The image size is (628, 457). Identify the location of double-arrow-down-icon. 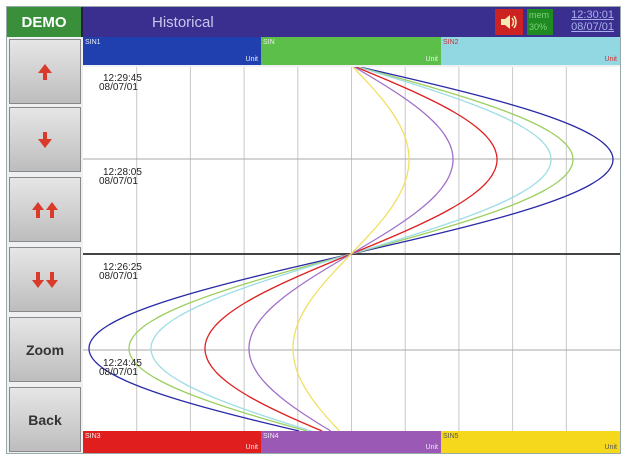
(45, 279).